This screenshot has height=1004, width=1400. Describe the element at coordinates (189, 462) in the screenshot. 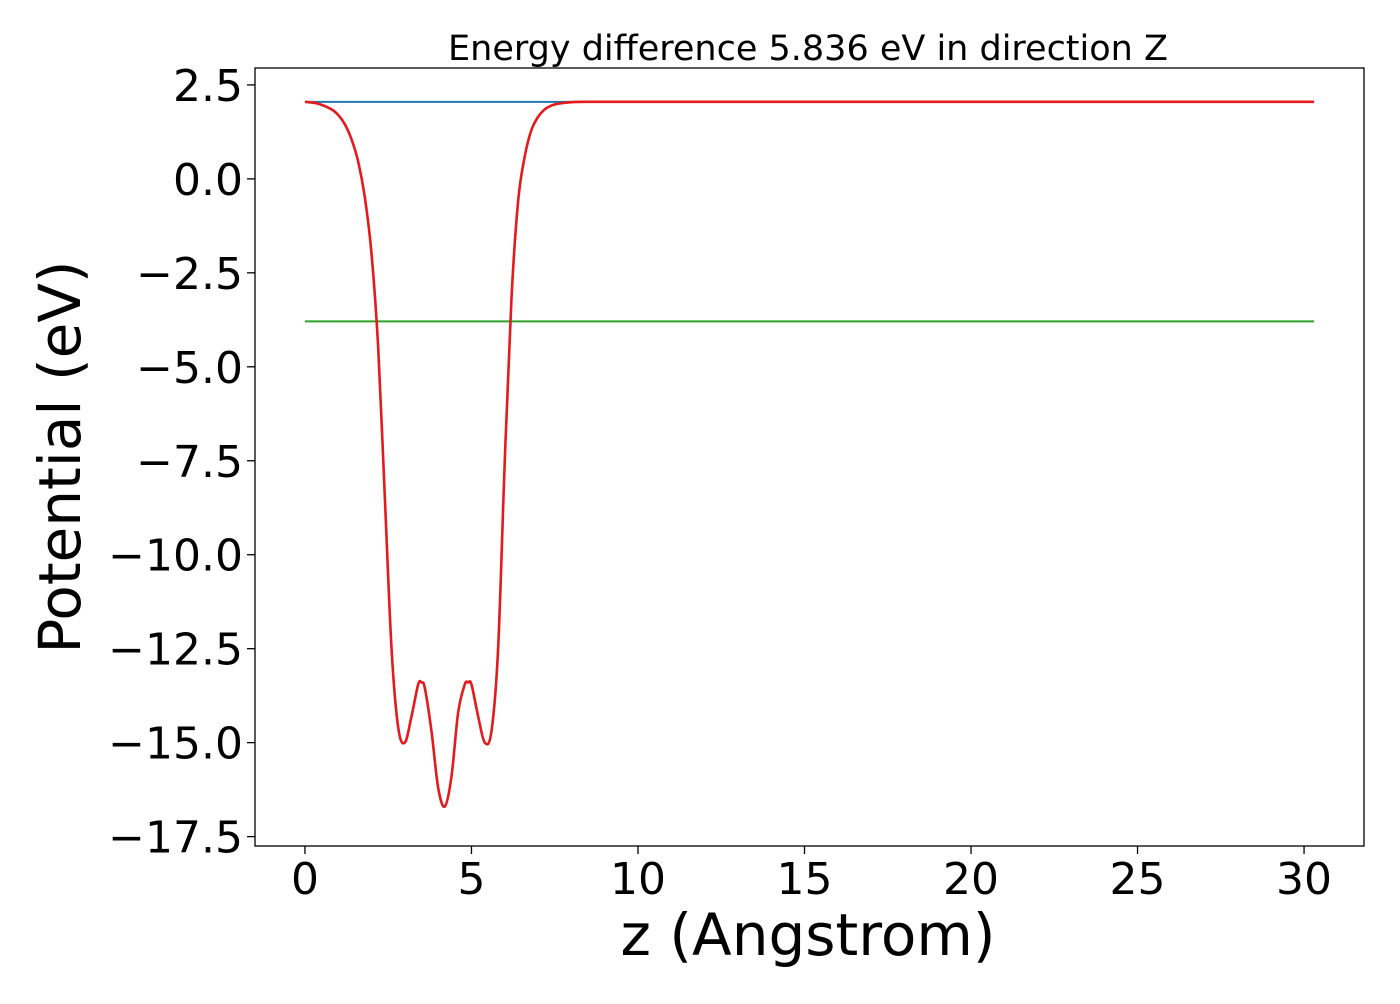

I see `y-tick-label: −7.5` at that location.